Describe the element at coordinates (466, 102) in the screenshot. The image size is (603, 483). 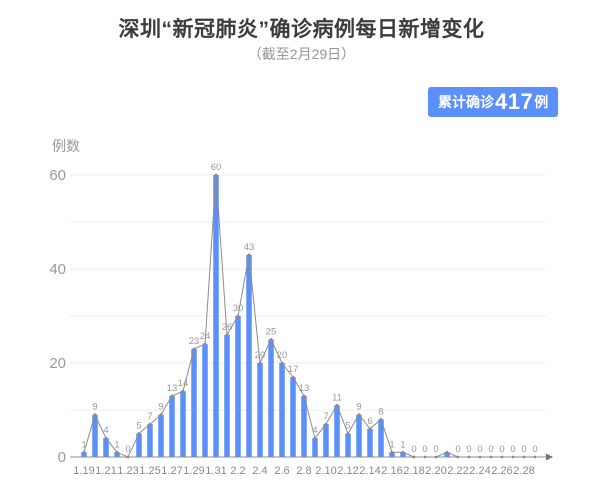
I see `badge-prefix-label: 累计确诊` at that location.